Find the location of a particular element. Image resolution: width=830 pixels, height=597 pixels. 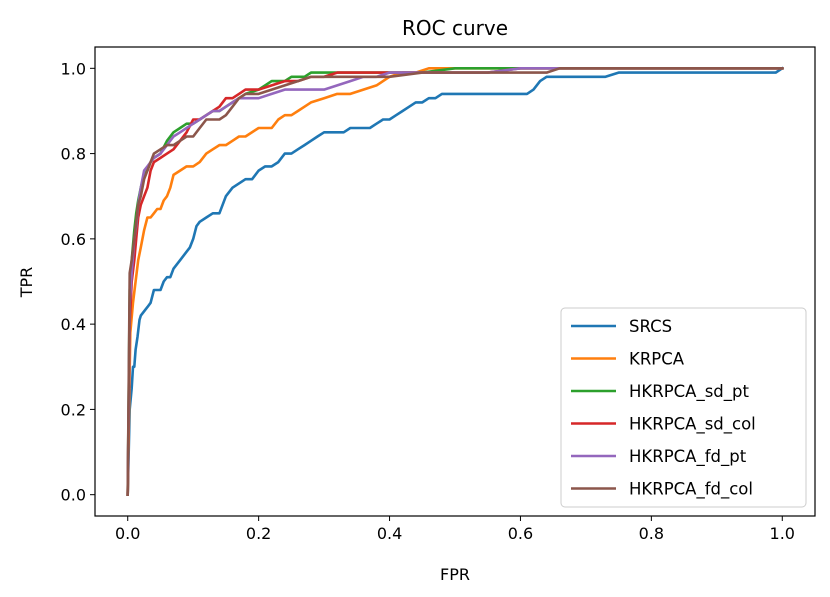

y-axis-label: TPR is located at coordinates (26, 283).